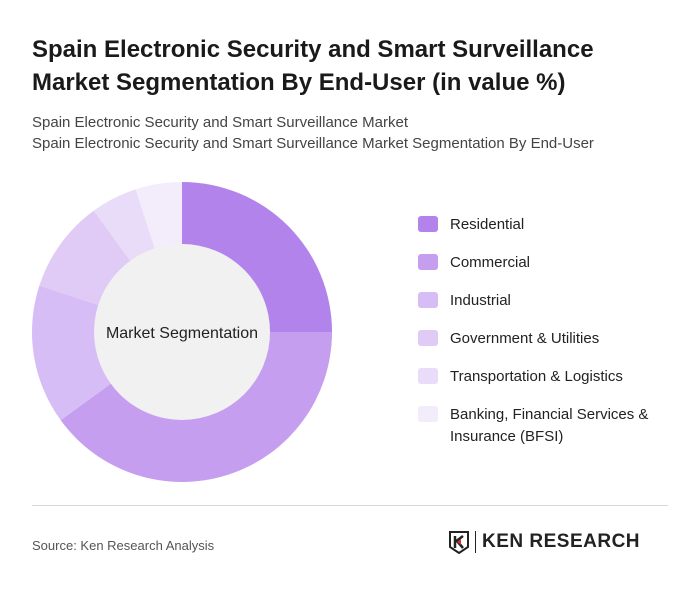 The width and height of the screenshot is (700, 591). Describe the element at coordinates (123, 545) in the screenshot. I see `source-note: Source: Ken Research Analysis` at that location.